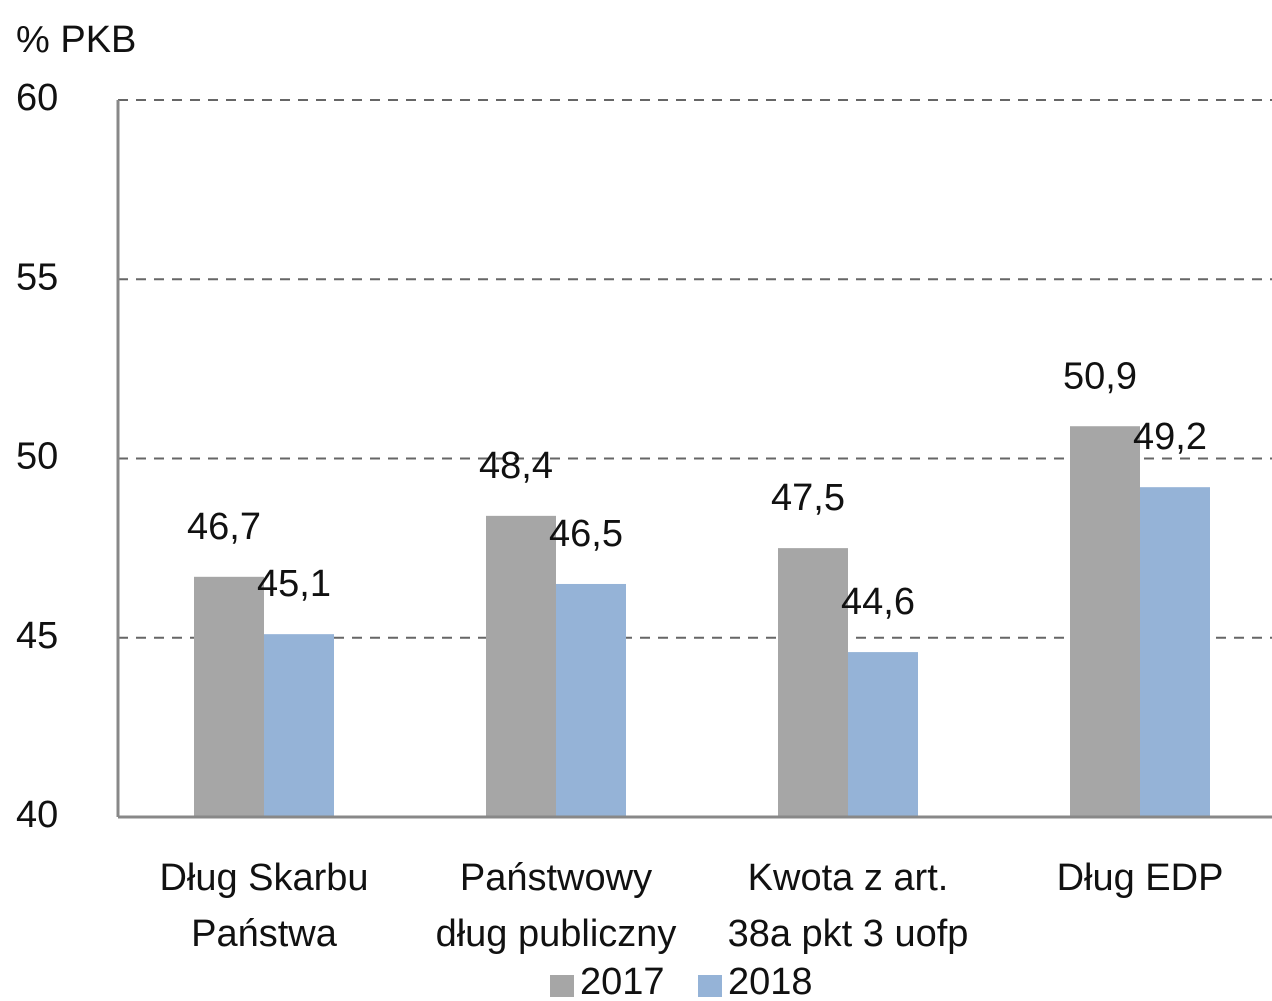 The width and height of the screenshot is (1272, 1001). Describe the element at coordinates (848, 906) in the screenshot. I see `x-tick-label: Kwota z art. 38a pkt 3 uofp` at that location.